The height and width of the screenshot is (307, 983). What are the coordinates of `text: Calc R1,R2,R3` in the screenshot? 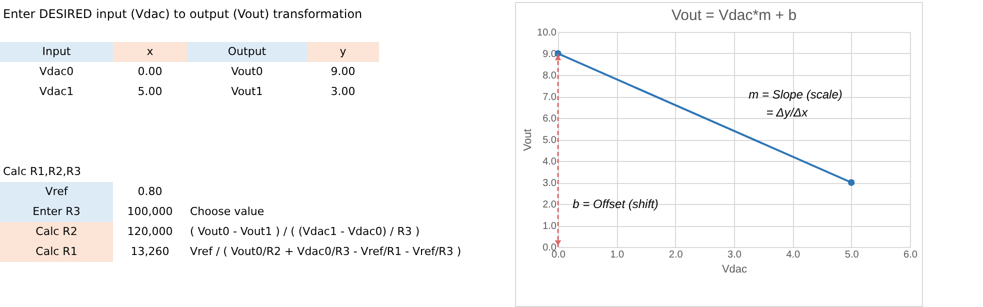 It's located at (41, 172).